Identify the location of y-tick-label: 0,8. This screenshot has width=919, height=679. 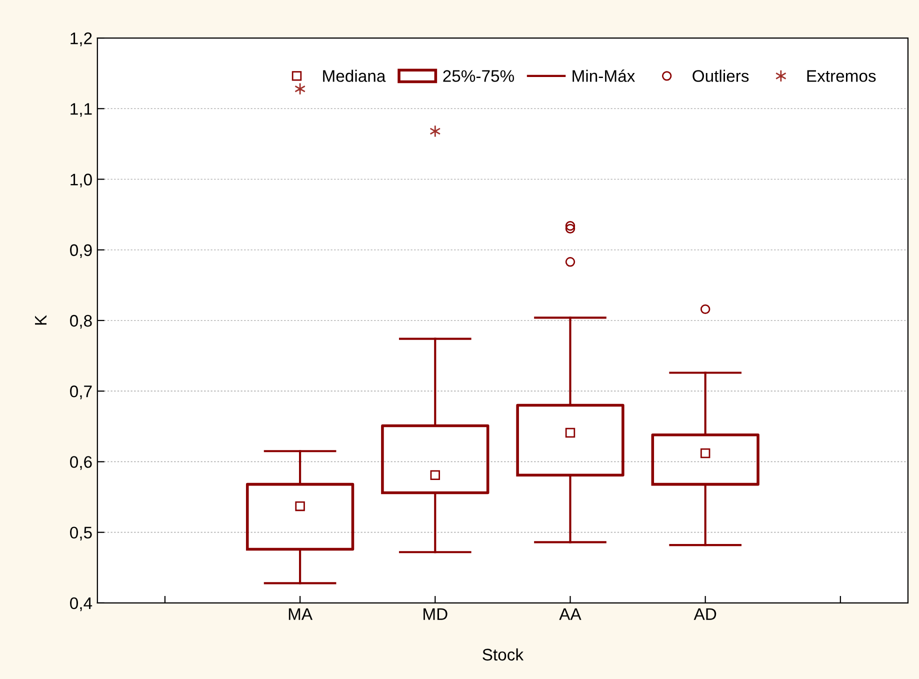
(81, 321).